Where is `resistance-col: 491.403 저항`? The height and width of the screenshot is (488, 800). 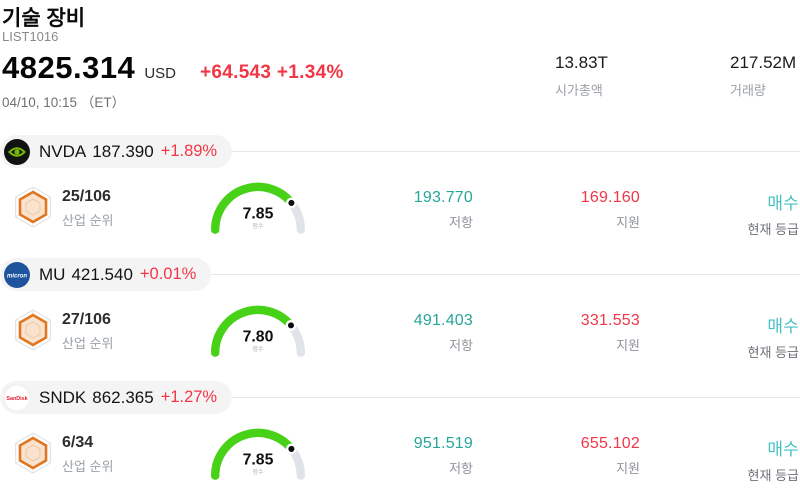
resistance-col: 491.403 저항 is located at coordinates (400, 324).